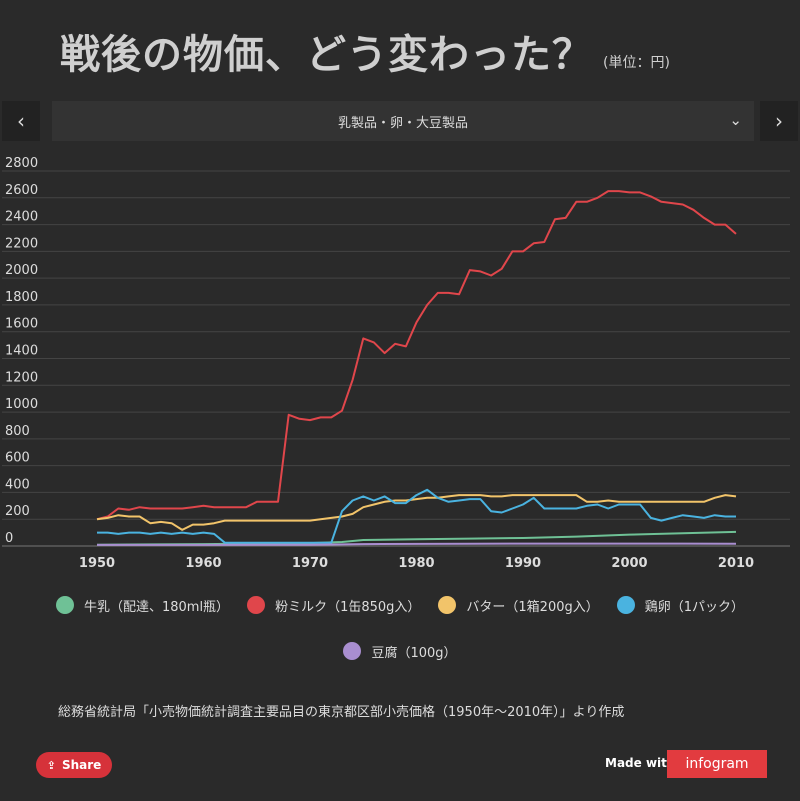 The width and height of the screenshot is (800, 801). I want to click on legend-item: バター（1箱200g入）, so click(518, 605).